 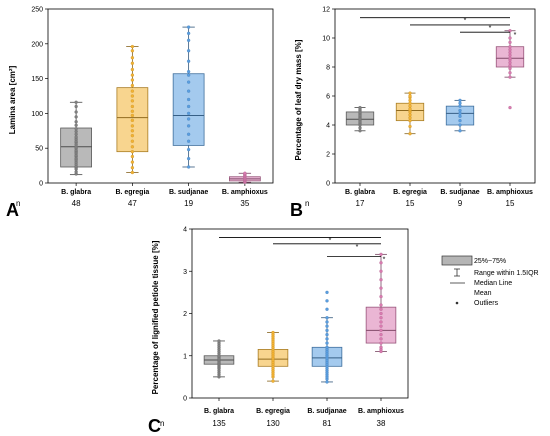 I want to click on y-tick-label: 10, so click(x=326, y=39).